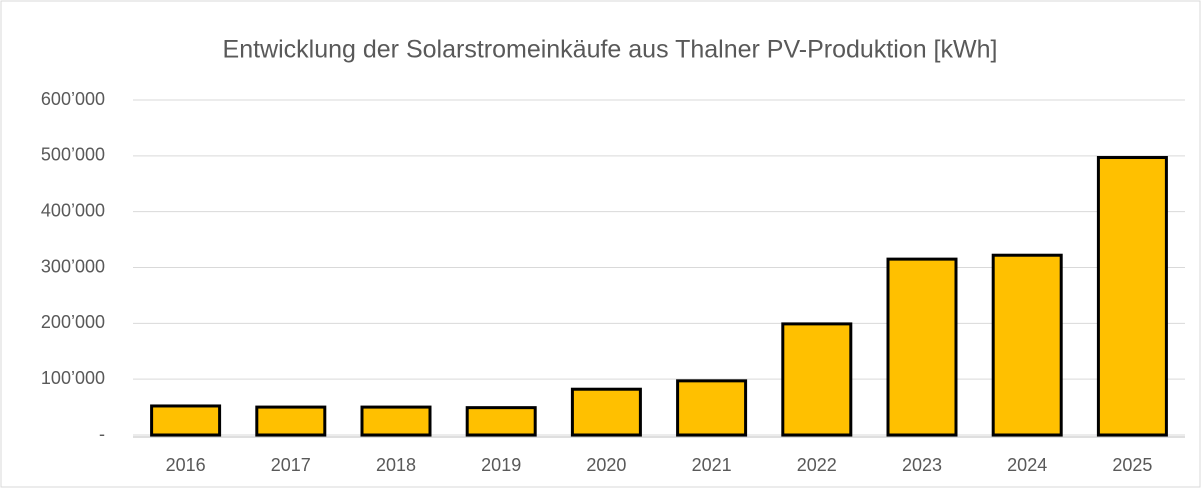 Image resolution: width=1203 pixels, height=489 pixels. I want to click on y-tick-label: -, so click(102, 434).